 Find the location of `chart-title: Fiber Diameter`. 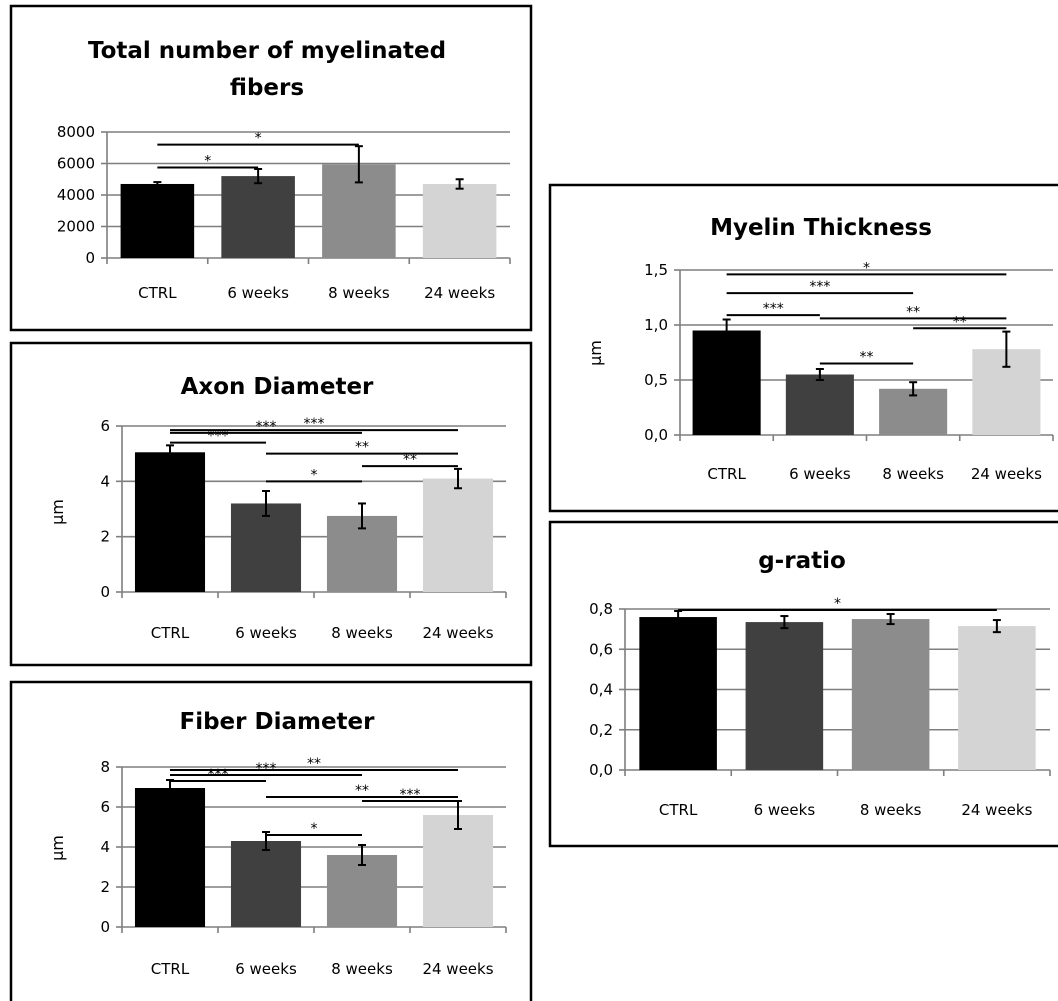

chart-title: Fiber Diameter is located at coordinates (277, 722).